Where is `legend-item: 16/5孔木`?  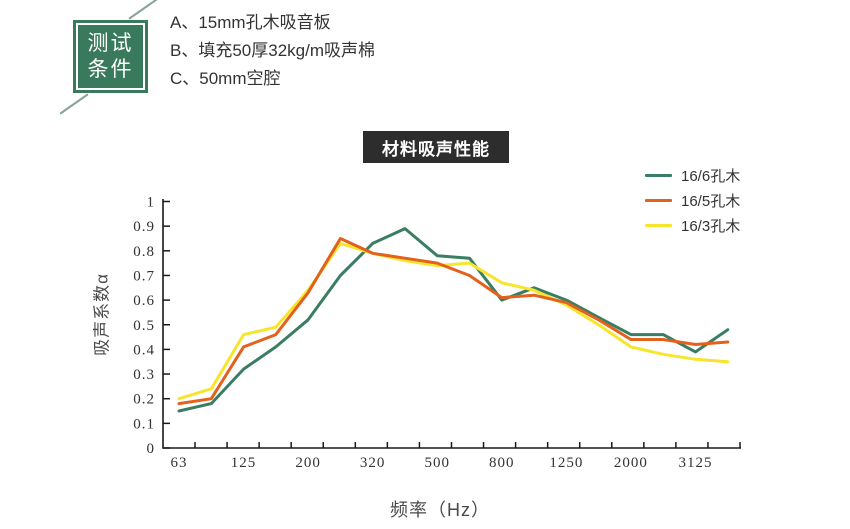 legend-item: 16/5孔木 is located at coordinates (692, 200).